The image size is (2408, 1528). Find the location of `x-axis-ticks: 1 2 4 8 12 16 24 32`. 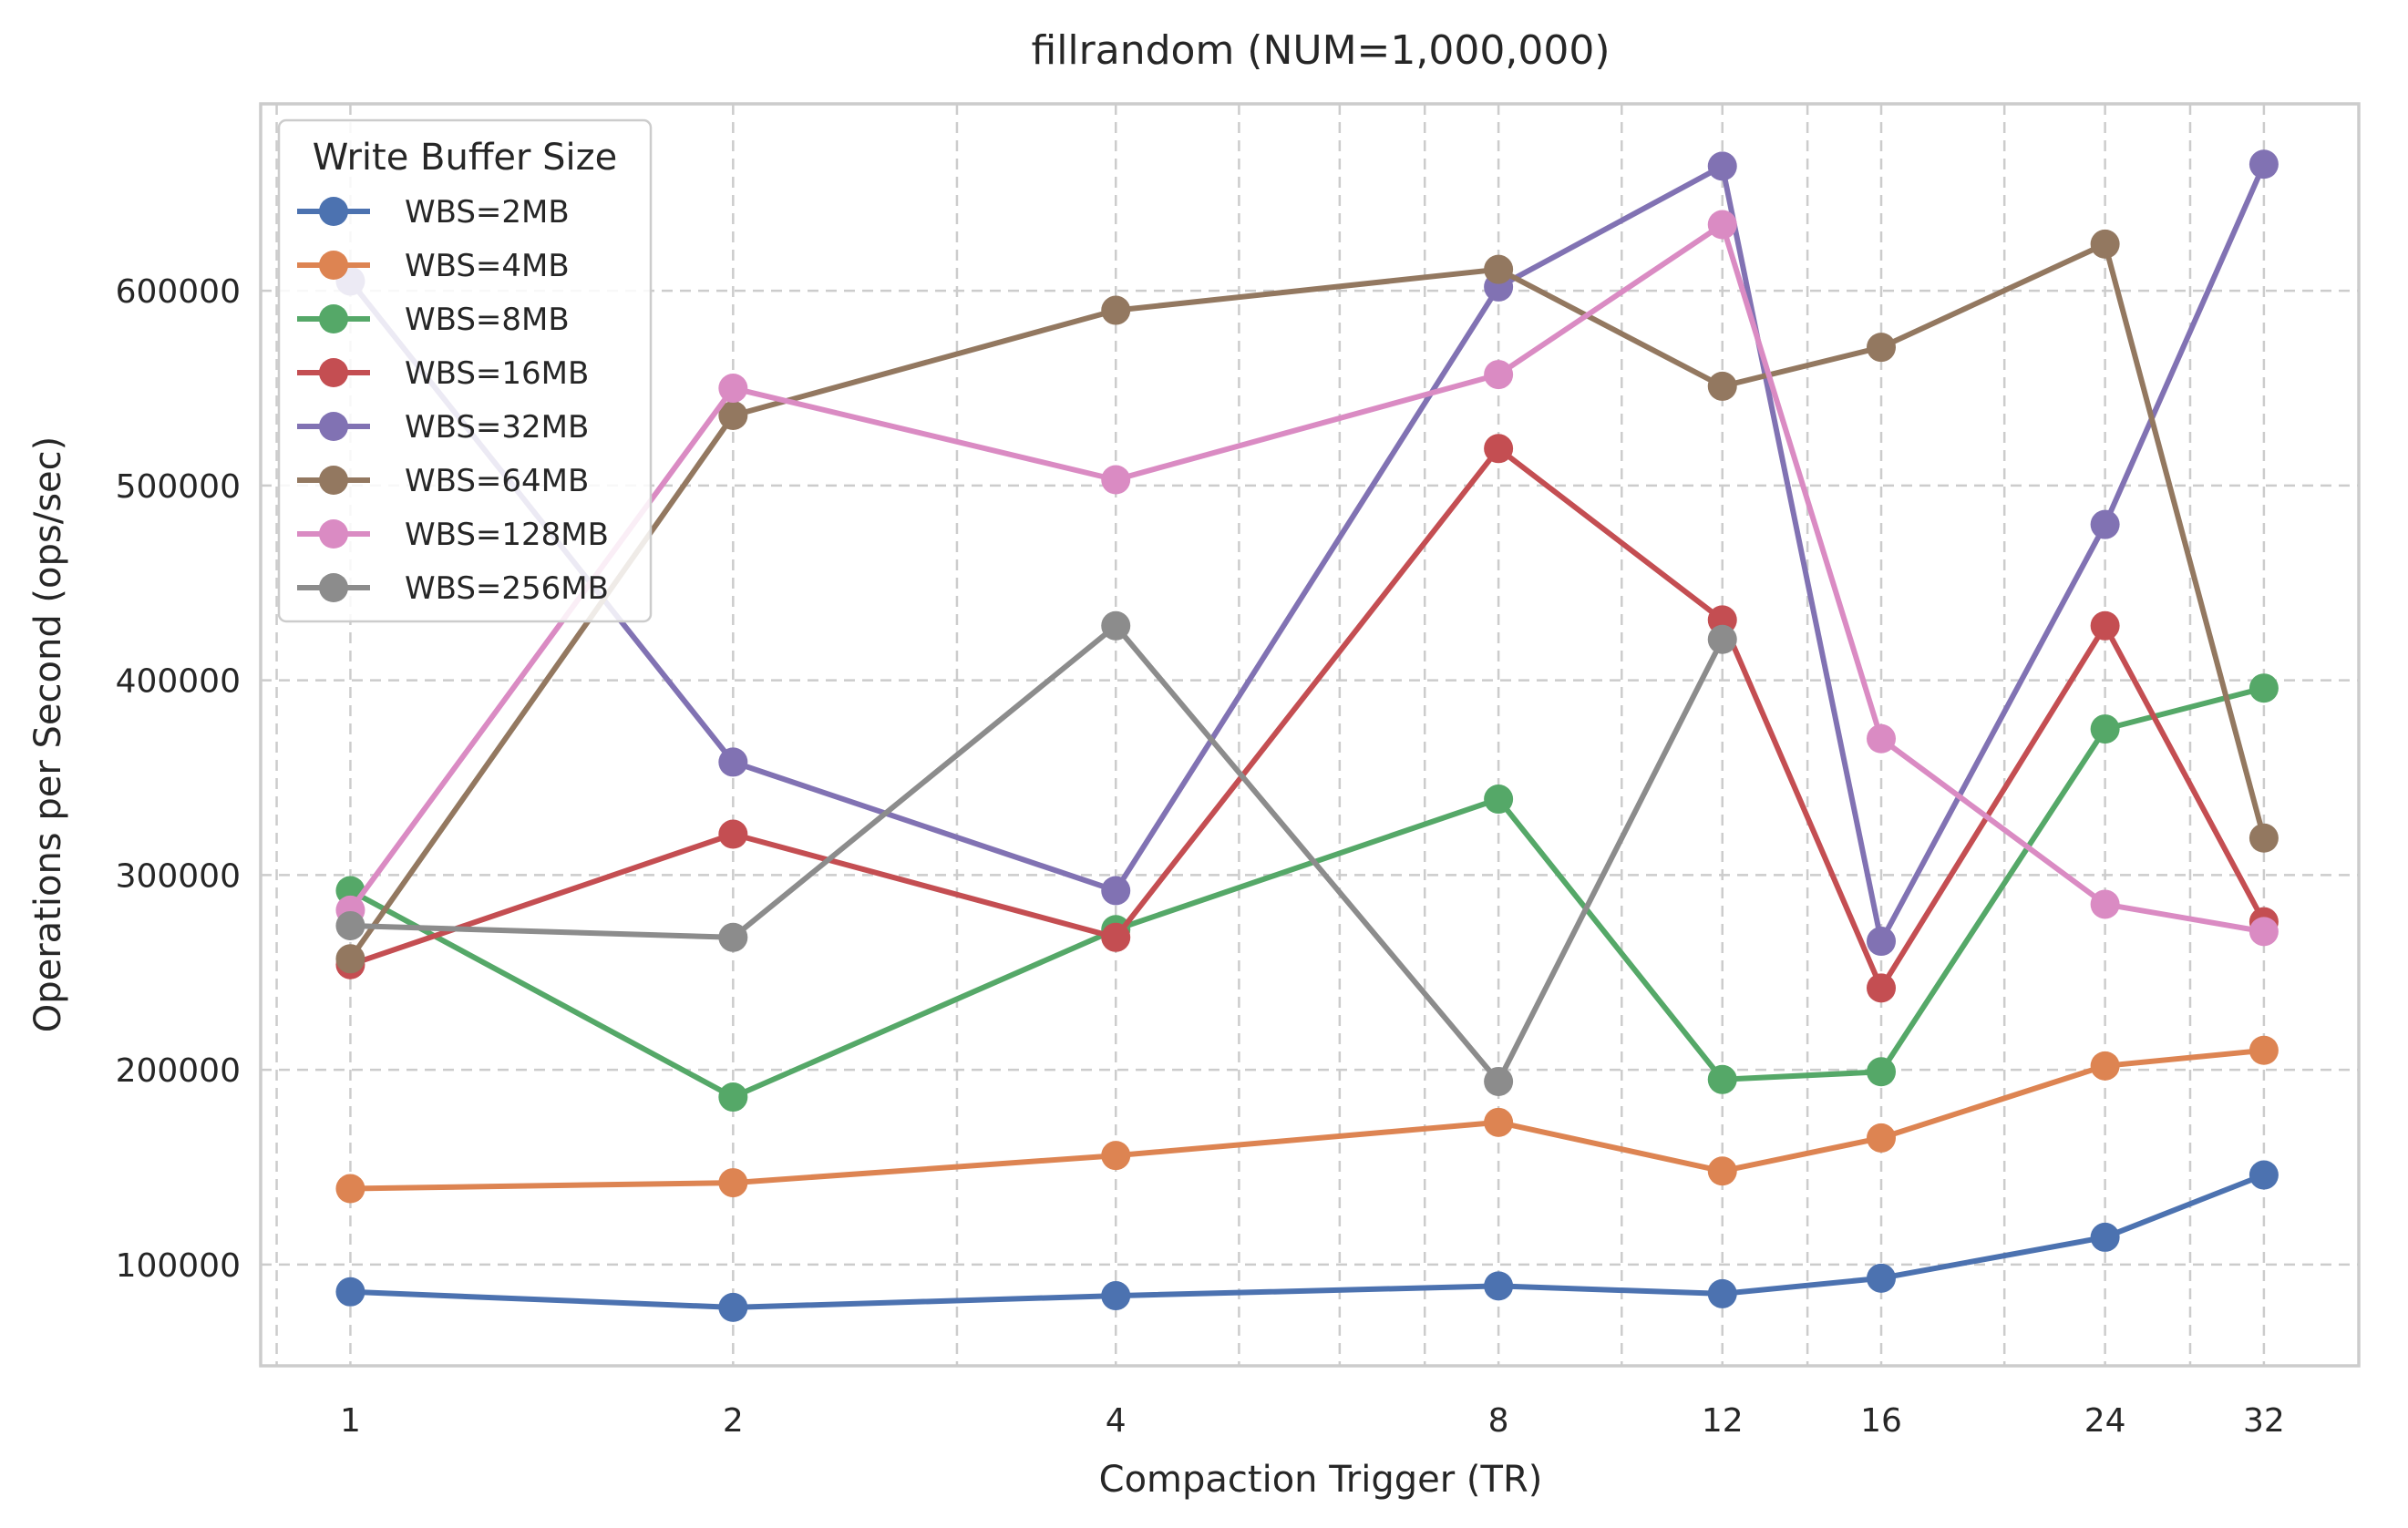

x-axis-ticks: 1 2 4 8 12 16 24 32 is located at coordinates (1313, 1421).